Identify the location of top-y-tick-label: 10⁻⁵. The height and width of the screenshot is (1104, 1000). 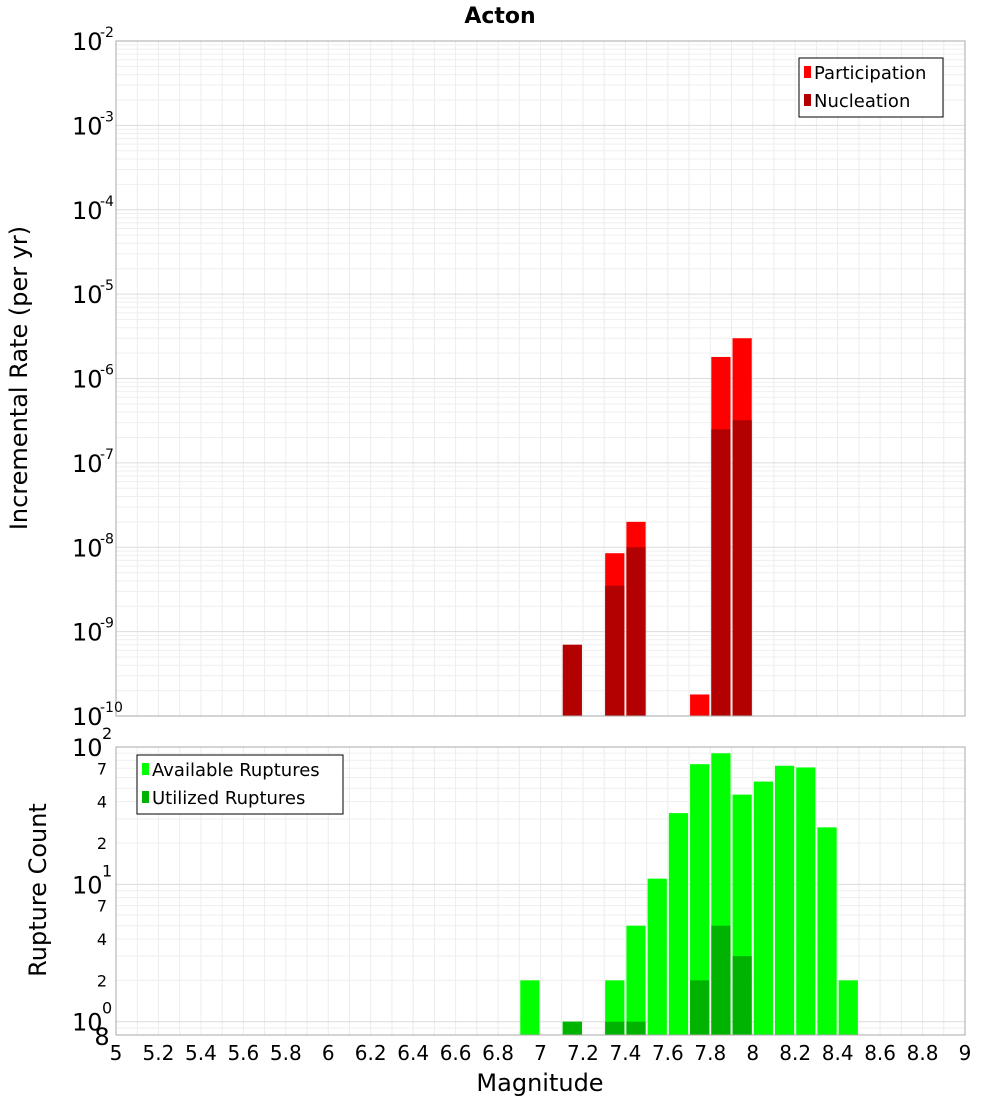
(93, 293).